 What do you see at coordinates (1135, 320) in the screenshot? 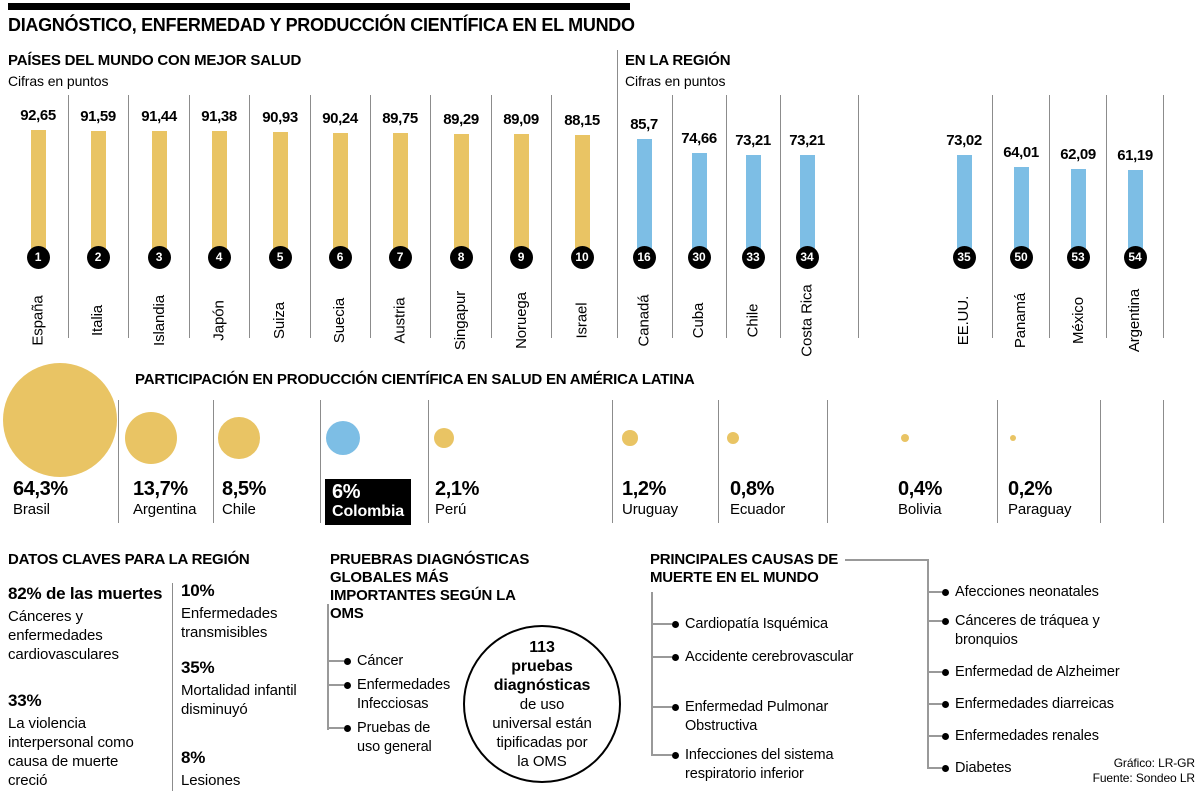
I see `country-label-text: Argentina` at bounding box center [1135, 320].